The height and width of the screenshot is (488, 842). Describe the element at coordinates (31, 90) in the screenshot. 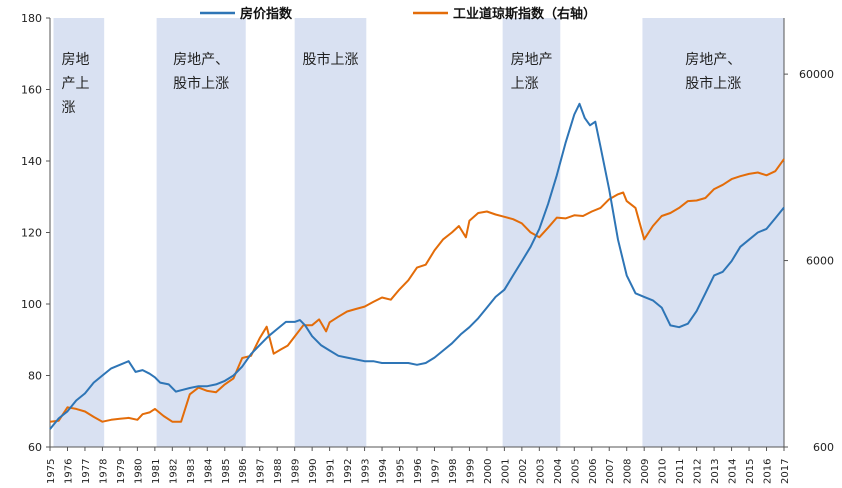

I see `left-tick-label: 160` at that location.